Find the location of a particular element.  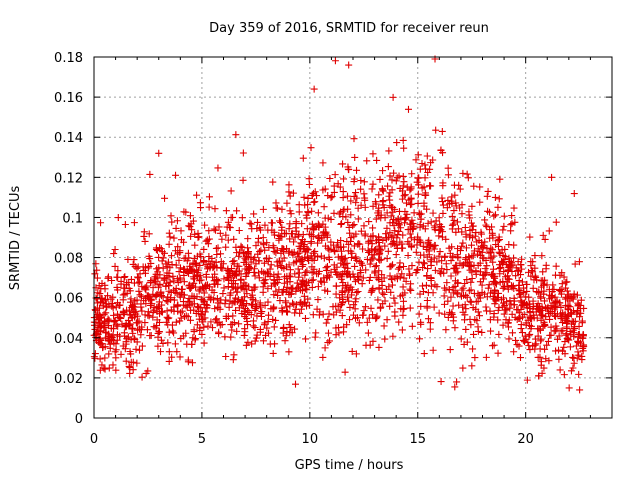

y-tick-label: 0.08 is located at coordinates (68, 259).